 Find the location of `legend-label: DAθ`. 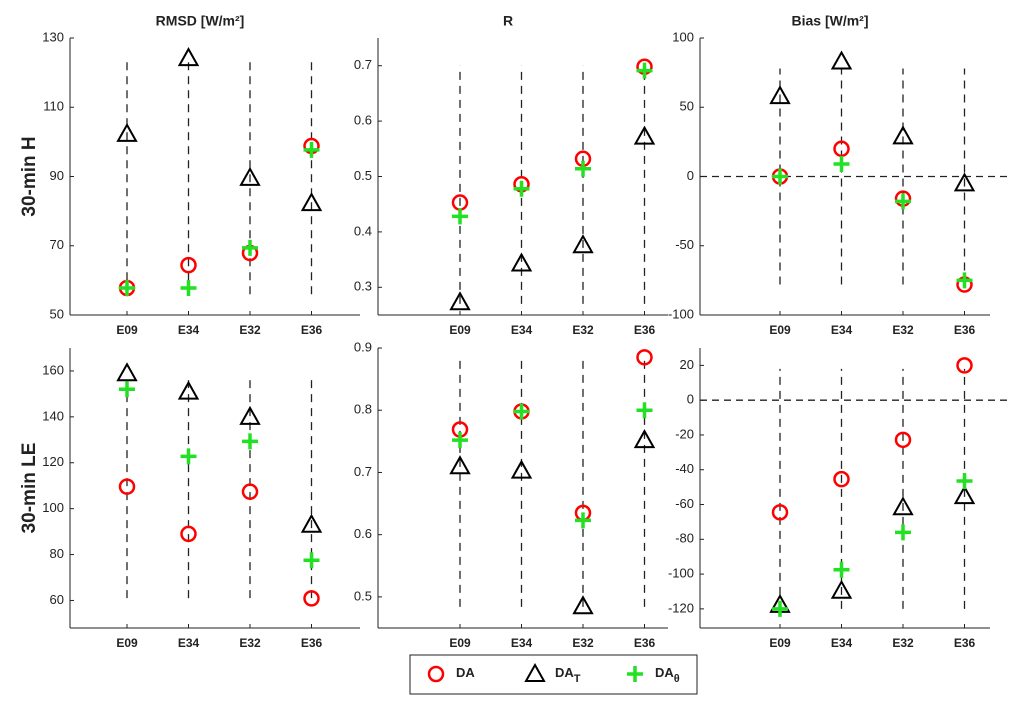

legend-label: DAθ is located at coordinates (667, 674).